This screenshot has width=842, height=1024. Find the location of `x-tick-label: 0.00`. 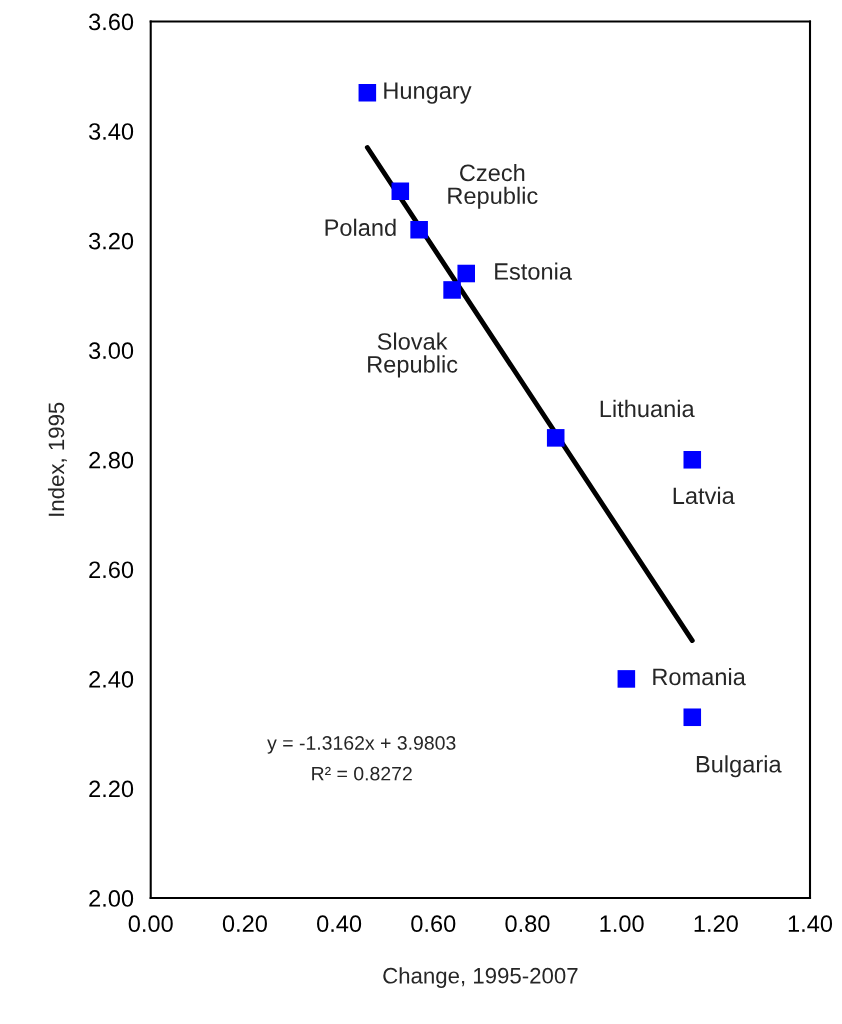

x-tick-label: 0.00 is located at coordinates (150, 924).